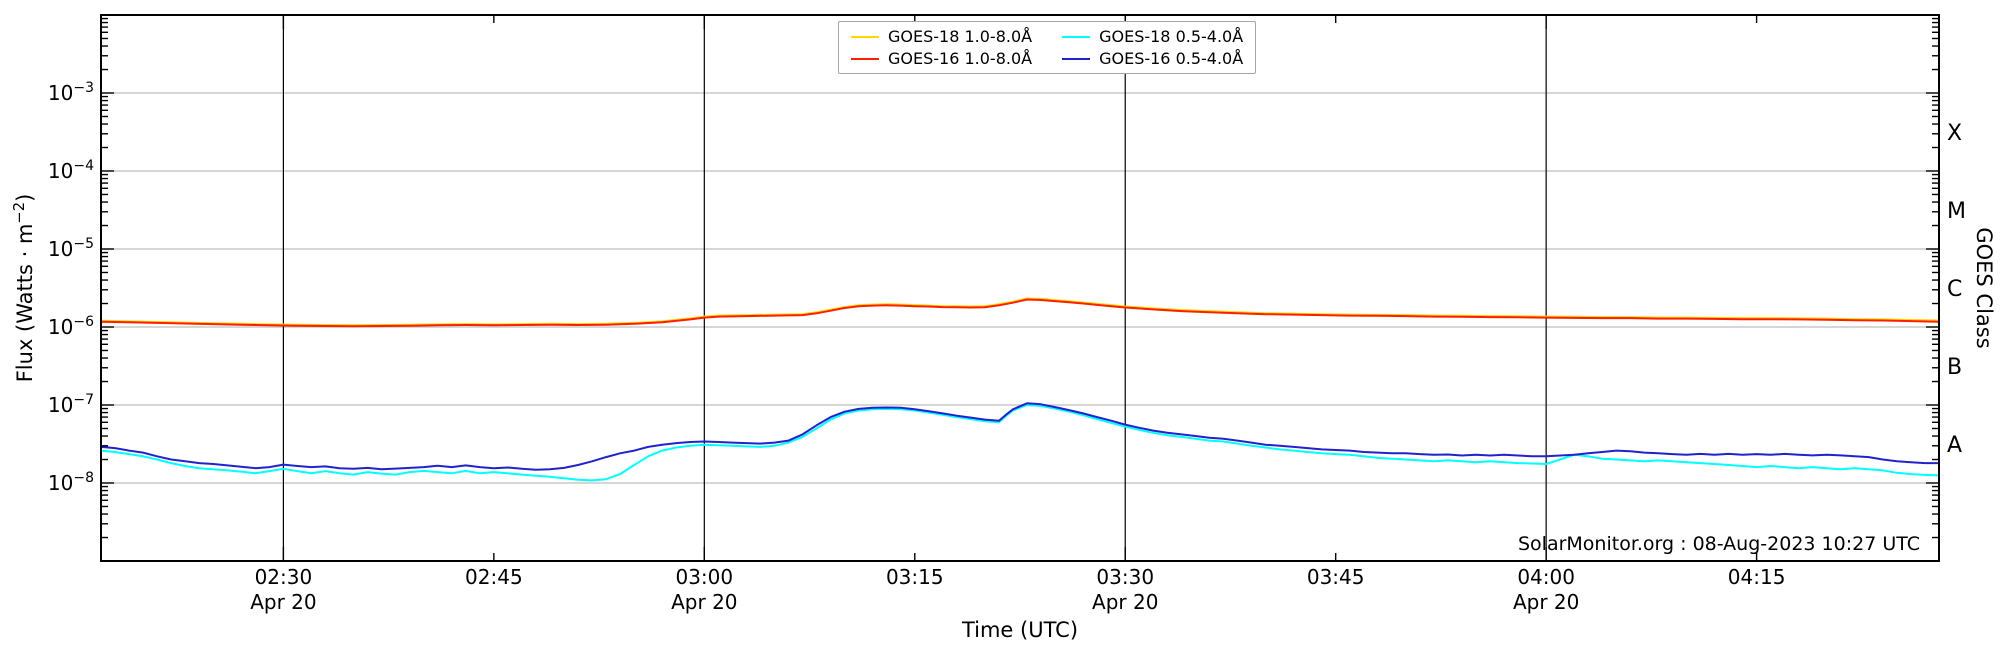 This screenshot has height=650, width=2000. I want to click on right-axis-title: GOES Class, so click(1984, 288).